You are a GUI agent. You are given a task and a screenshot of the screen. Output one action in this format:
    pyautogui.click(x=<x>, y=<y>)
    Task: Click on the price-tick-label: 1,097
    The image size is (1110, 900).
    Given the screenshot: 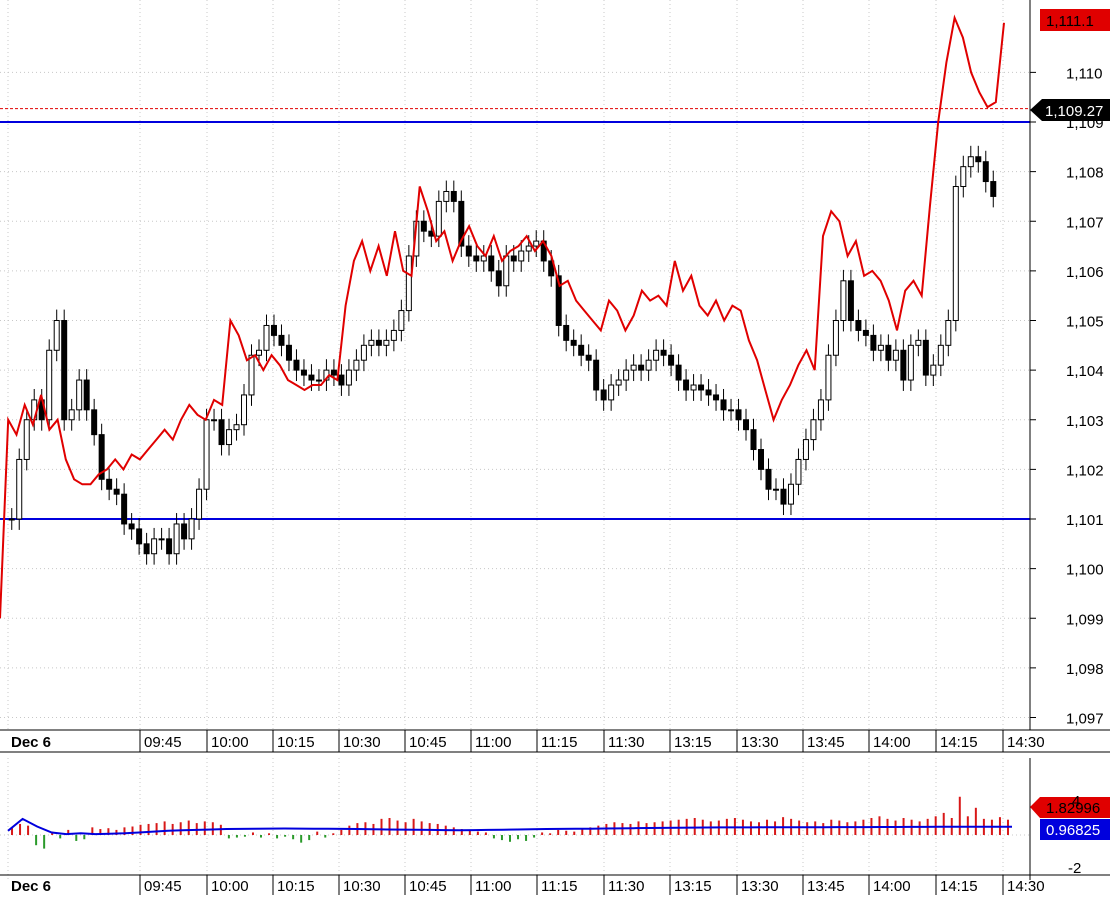 What is the action you would take?
    pyautogui.click(x=1085, y=719)
    